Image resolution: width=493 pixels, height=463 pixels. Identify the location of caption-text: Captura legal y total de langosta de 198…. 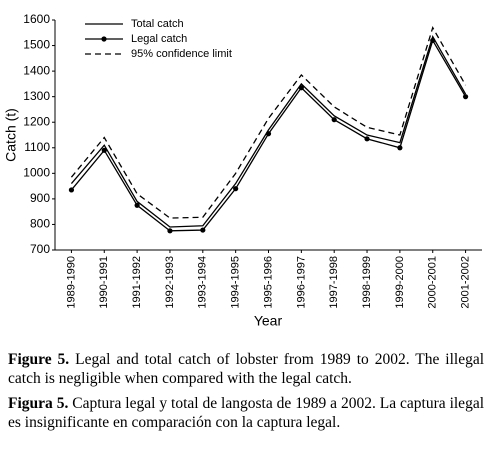
(246, 413).